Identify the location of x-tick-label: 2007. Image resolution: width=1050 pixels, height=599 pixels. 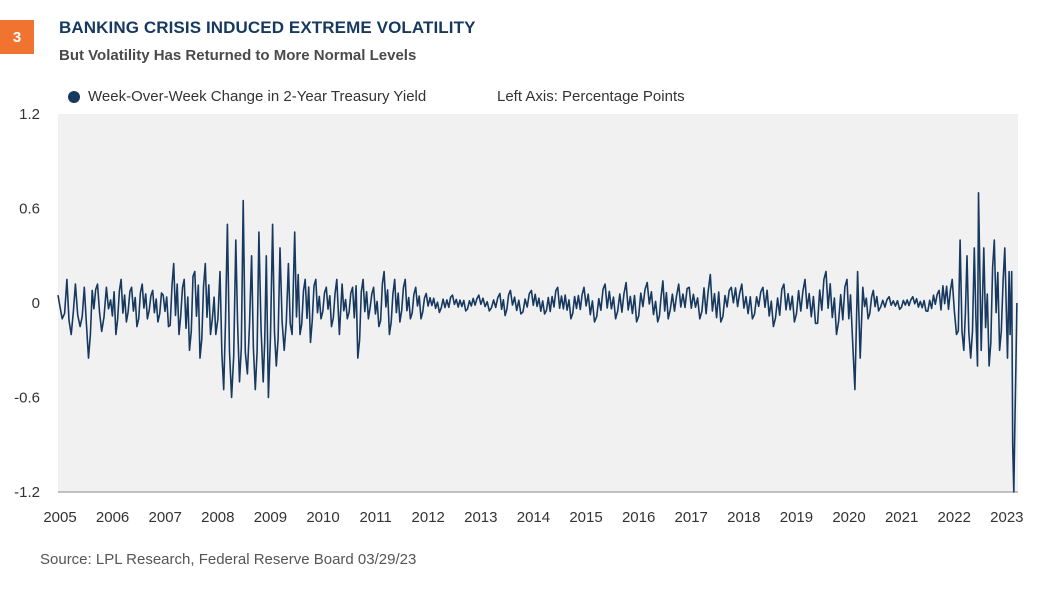
(165, 517).